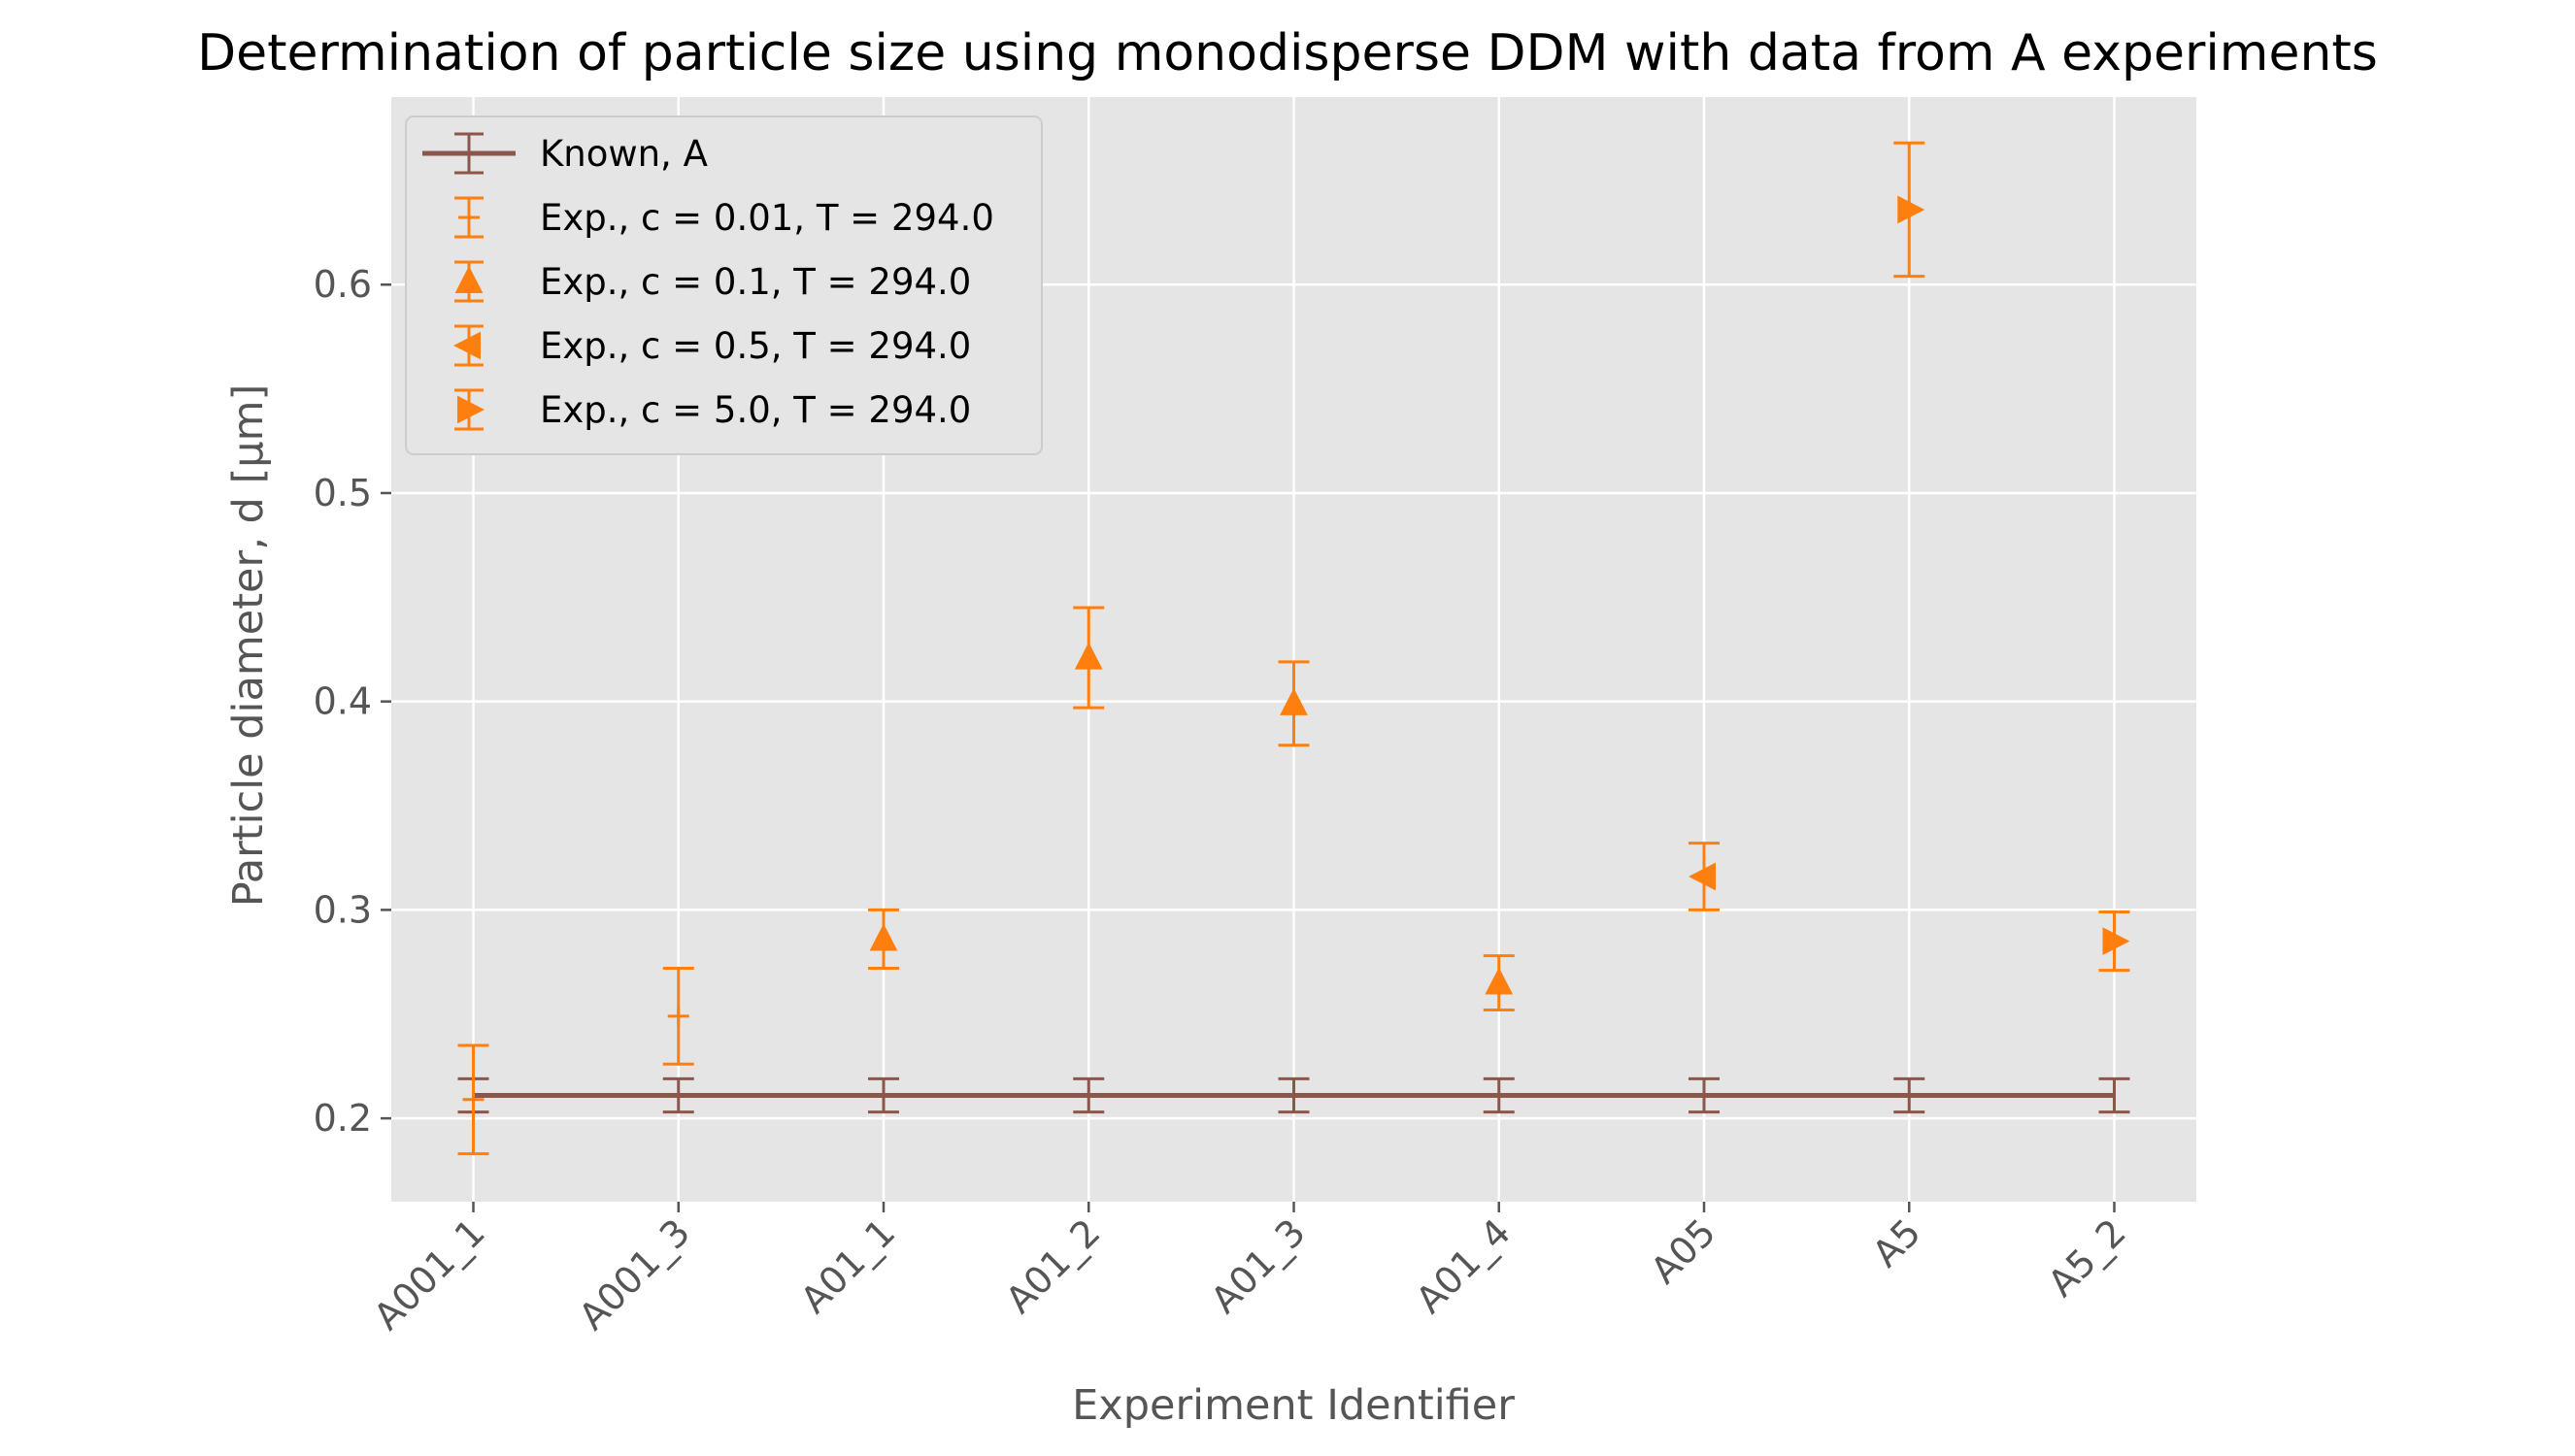 The image size is (2575, 1456). What do you see at coordinates (343, 909) in the screenshot?
I see `y-tick-label: 0.3` at bounding box center [343, 909].